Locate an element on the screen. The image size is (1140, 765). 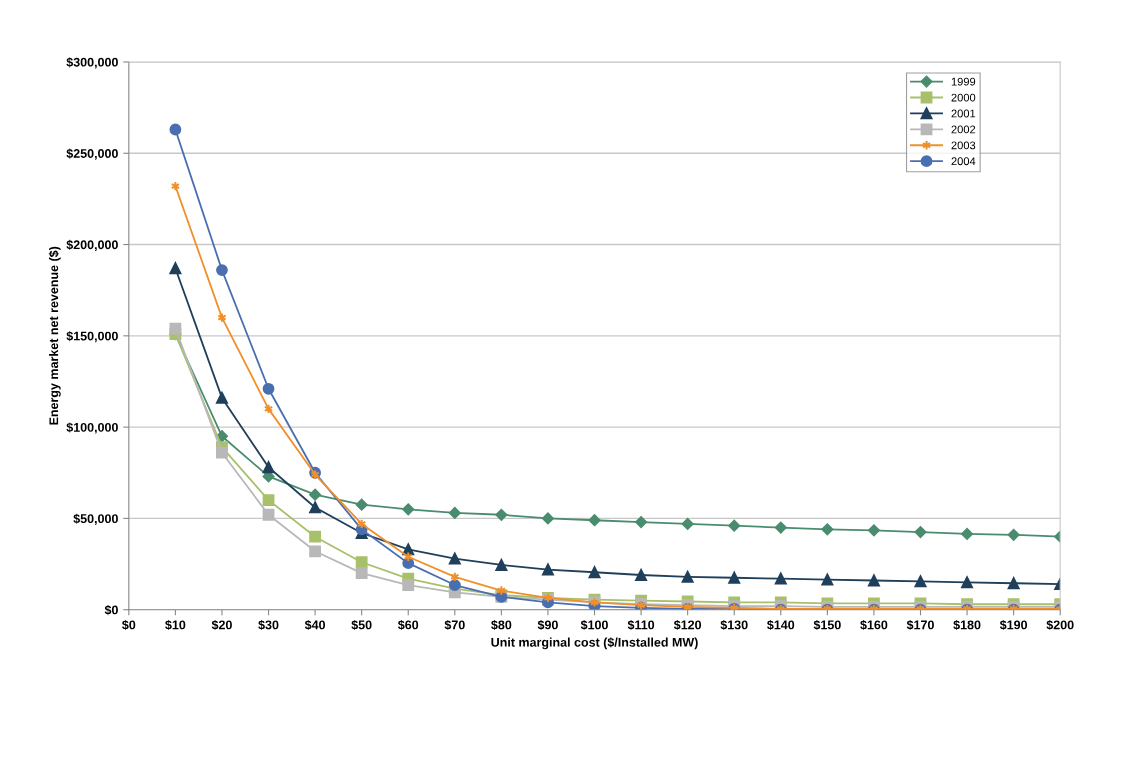
x-tick-label: $60 is located at coordinates (408, 625).